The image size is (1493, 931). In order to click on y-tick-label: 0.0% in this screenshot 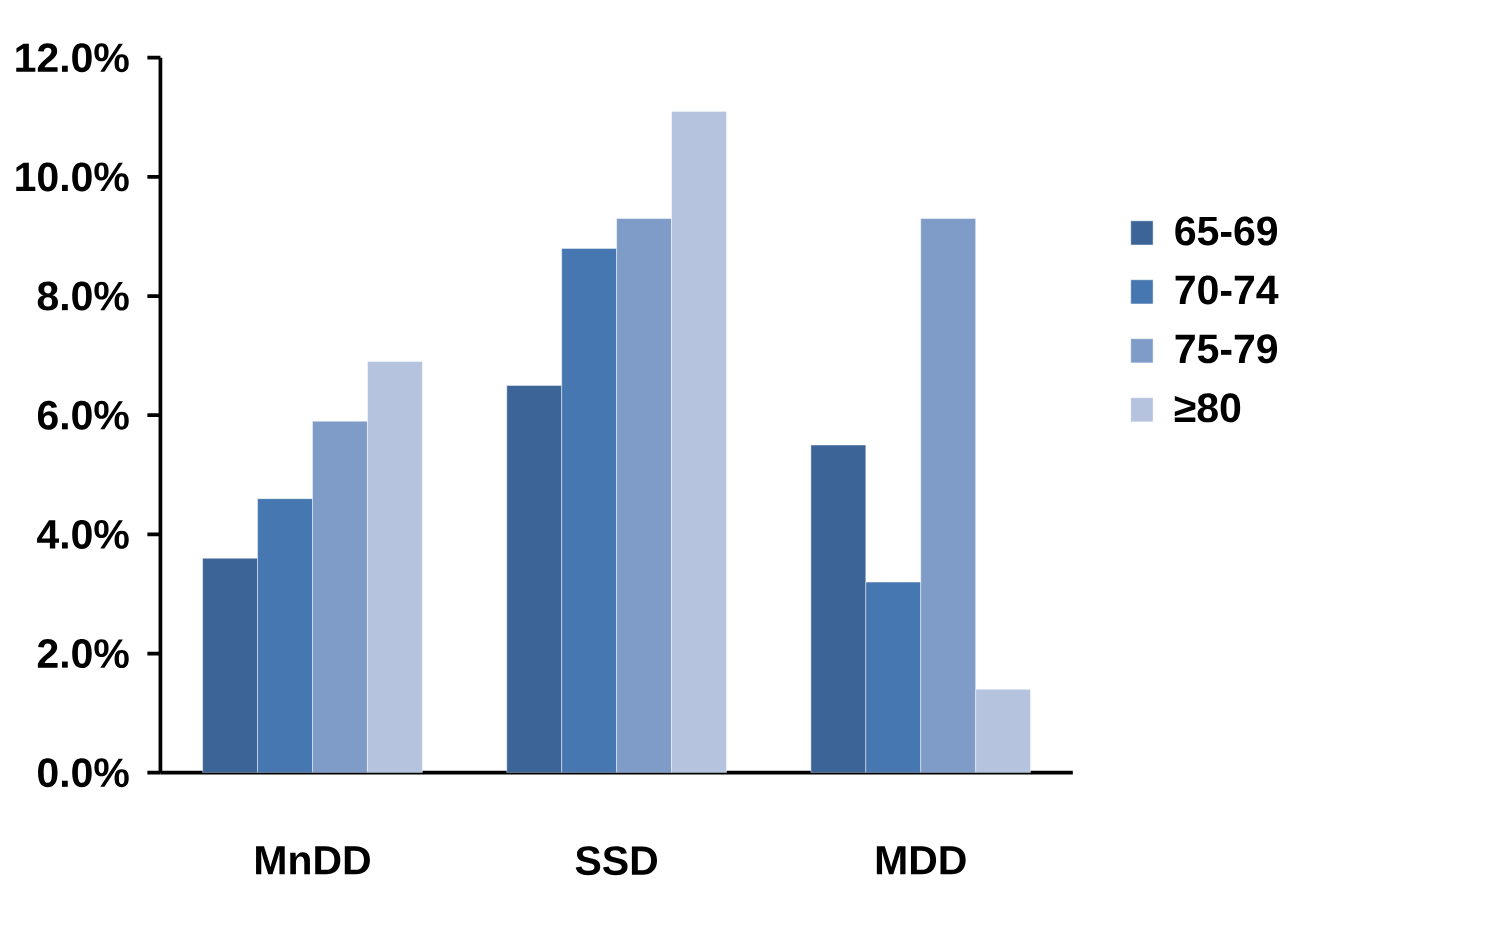, I will do `click(83, 773)`.